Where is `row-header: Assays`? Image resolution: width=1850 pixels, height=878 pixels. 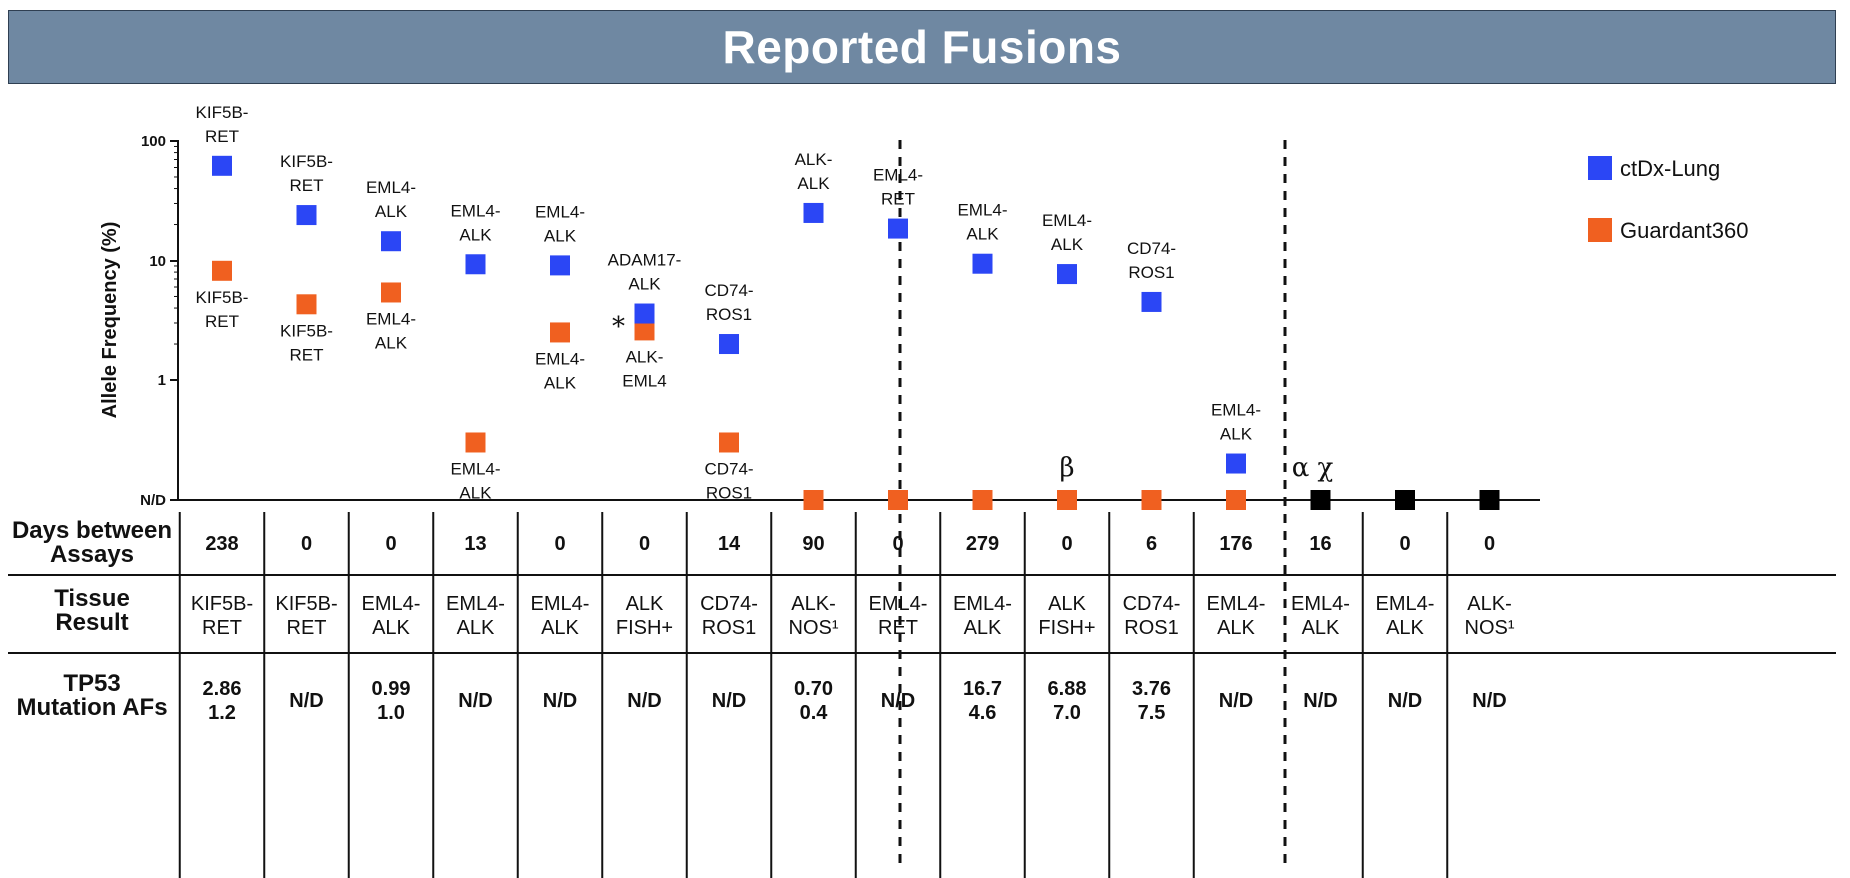 row-header: Assays is located at coordinates (92, 554).